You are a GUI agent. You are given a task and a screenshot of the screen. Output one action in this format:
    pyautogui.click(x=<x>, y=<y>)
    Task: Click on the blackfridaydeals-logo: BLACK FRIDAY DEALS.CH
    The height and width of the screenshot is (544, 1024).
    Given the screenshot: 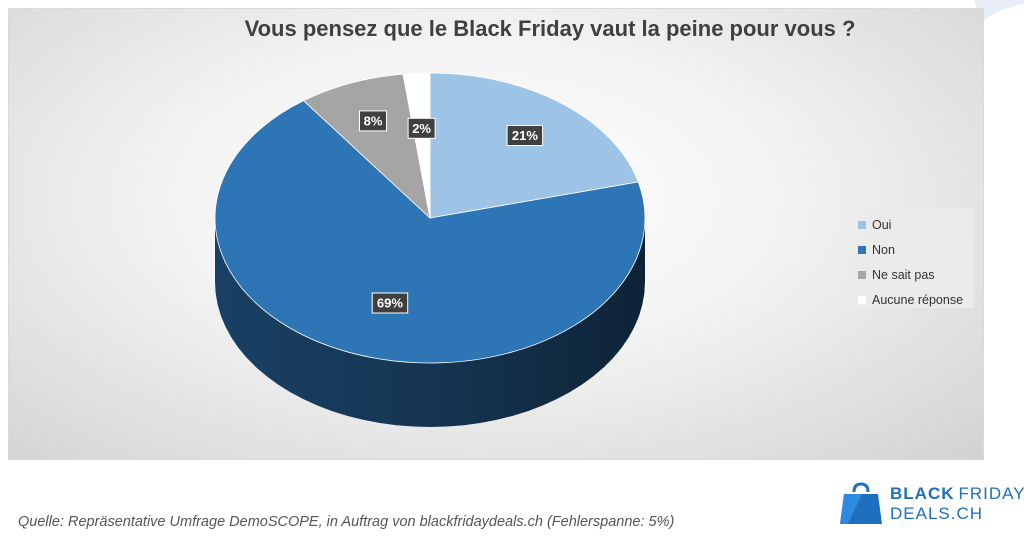 What is the action you would take?
    pyautogui.click(x=931, y=504)
    